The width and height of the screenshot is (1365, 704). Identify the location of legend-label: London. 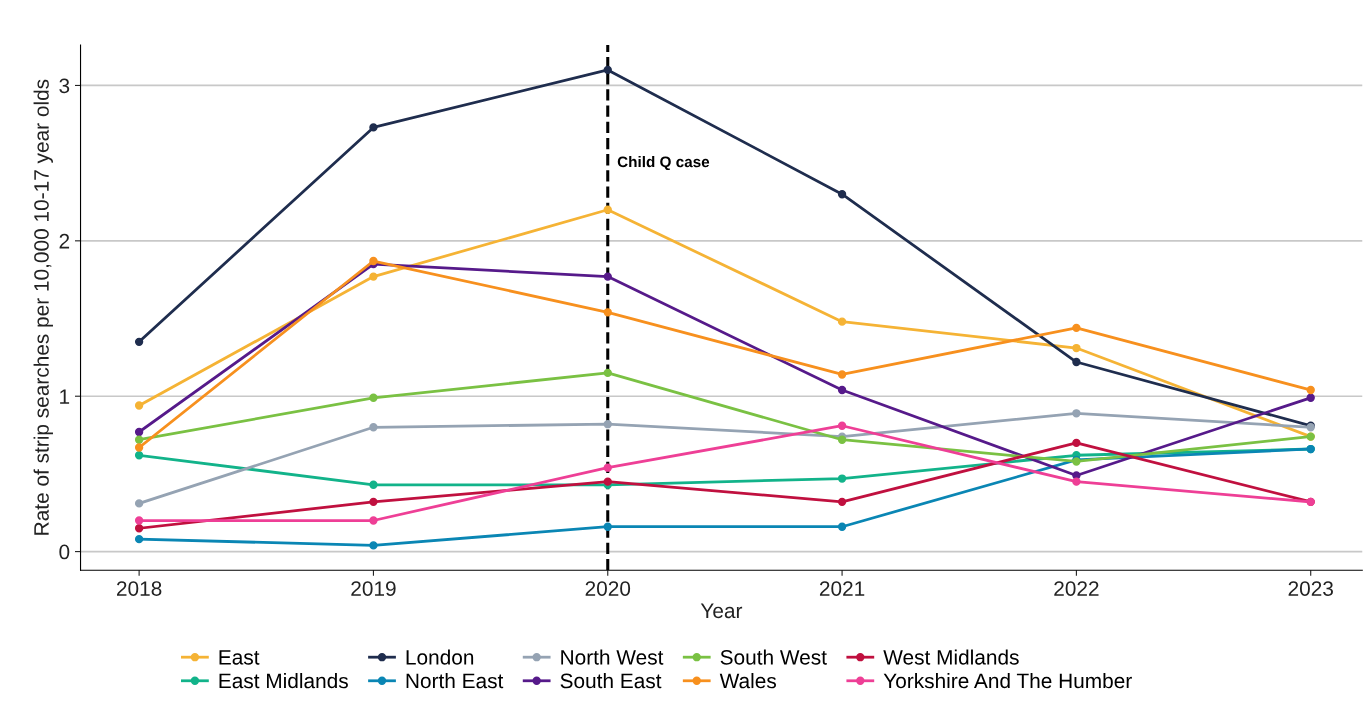
(440, 657).